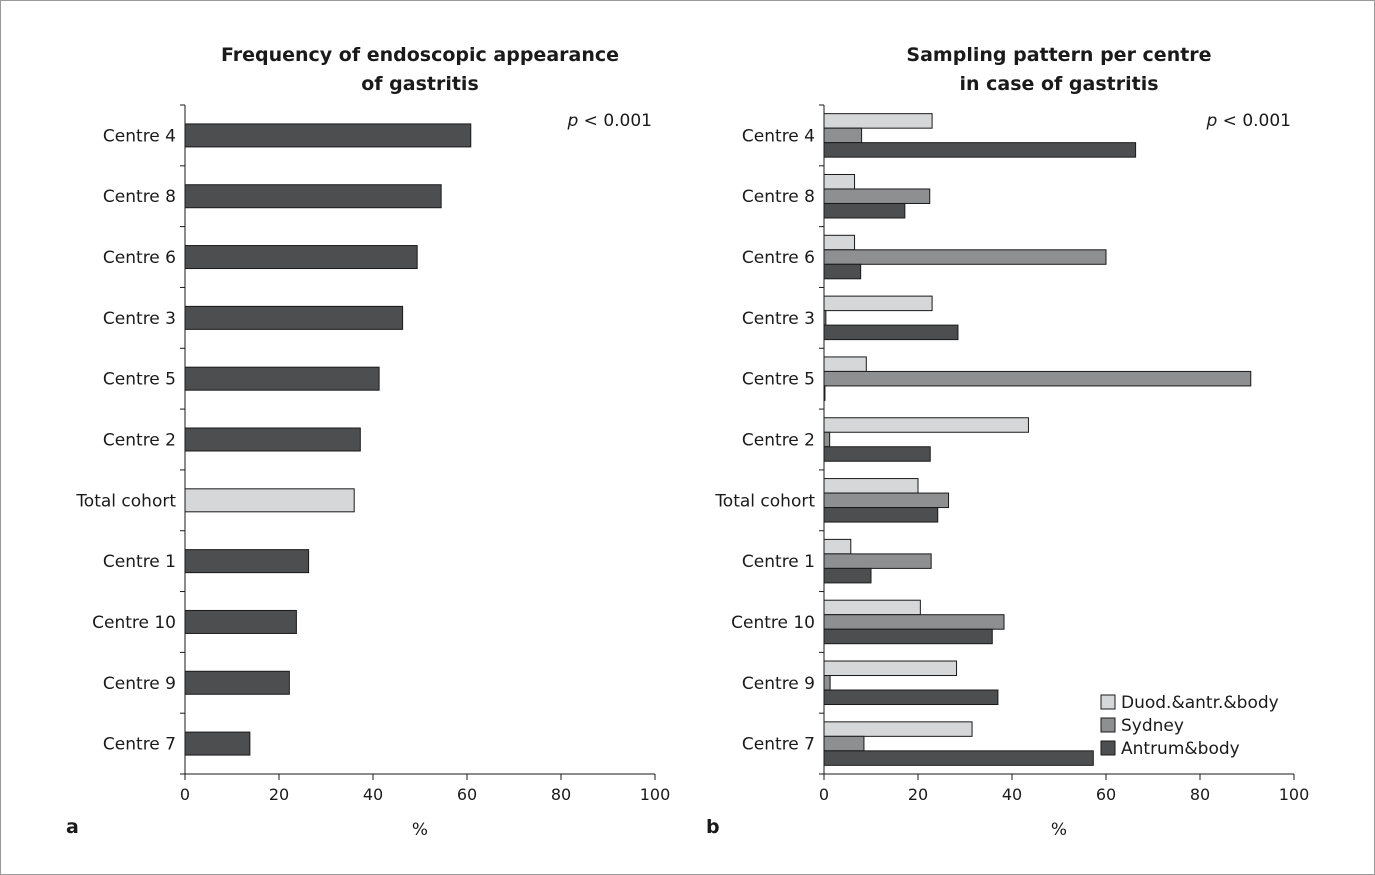 This screenshot has height=875, width=1375. Describe the element at coordinates (827, 439) in the screenshot. I see `panel-b-bar-centre-2-sydney` at that location.